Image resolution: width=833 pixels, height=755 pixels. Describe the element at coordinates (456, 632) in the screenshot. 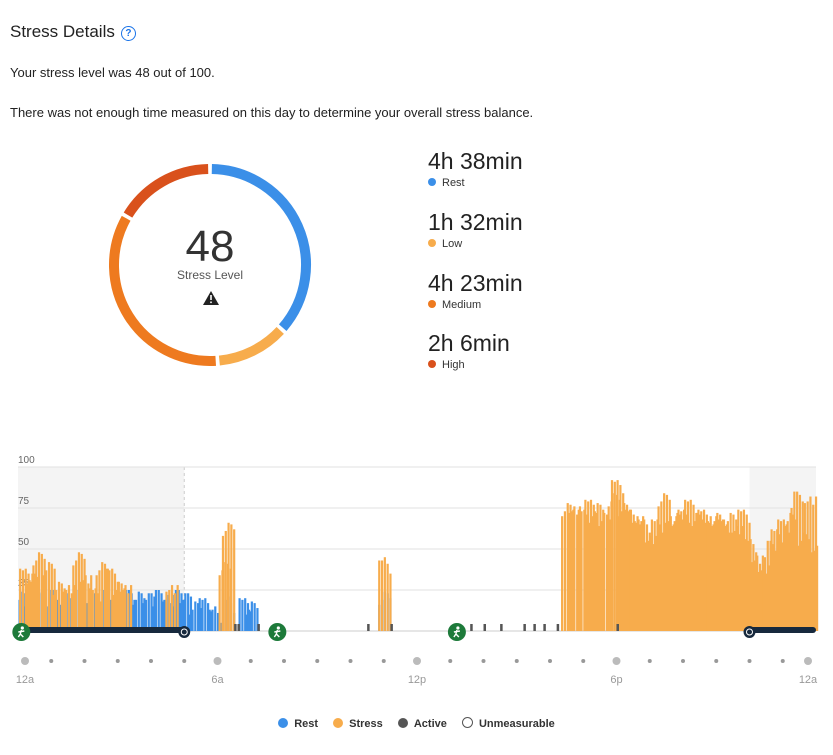

I see `running-icon` at that location.